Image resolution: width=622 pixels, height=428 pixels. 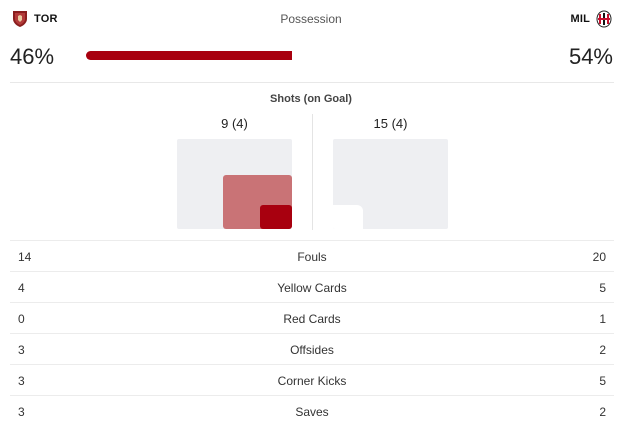 I want to click on stat-label: Red Cards, so click(x=312, y=319).